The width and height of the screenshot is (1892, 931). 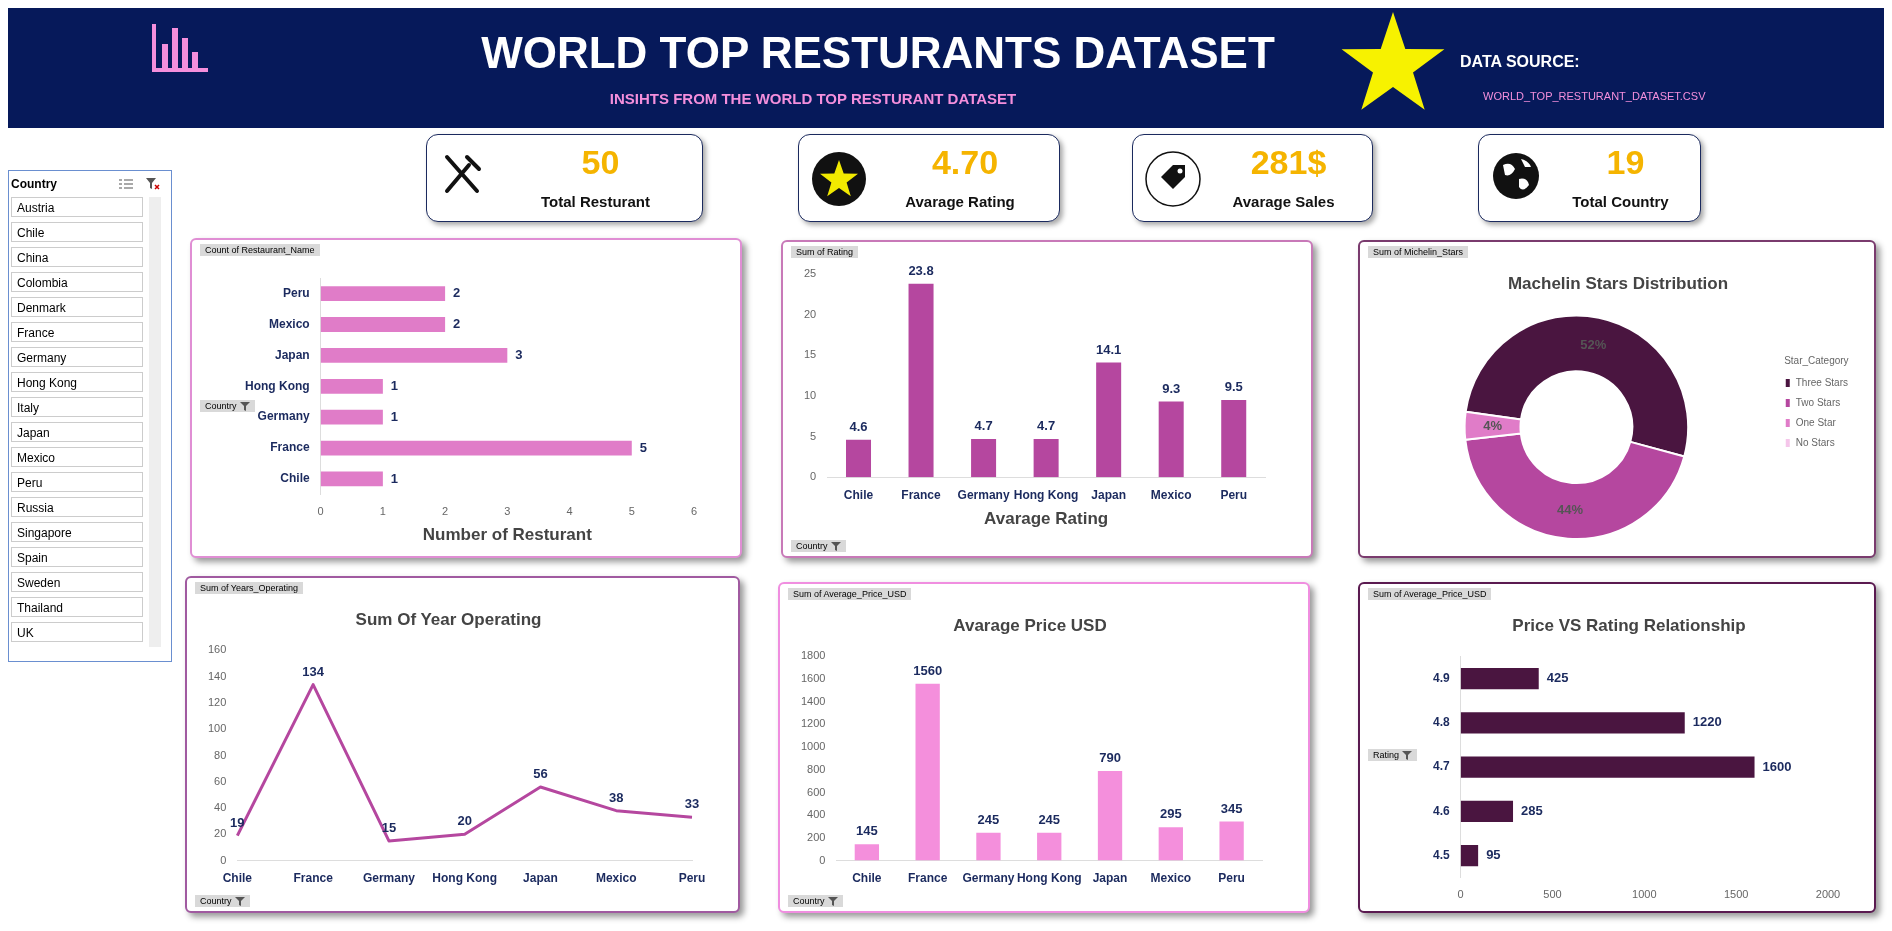 I want to click on y-tick-label: 4.8, so click(x=1441, y=722).